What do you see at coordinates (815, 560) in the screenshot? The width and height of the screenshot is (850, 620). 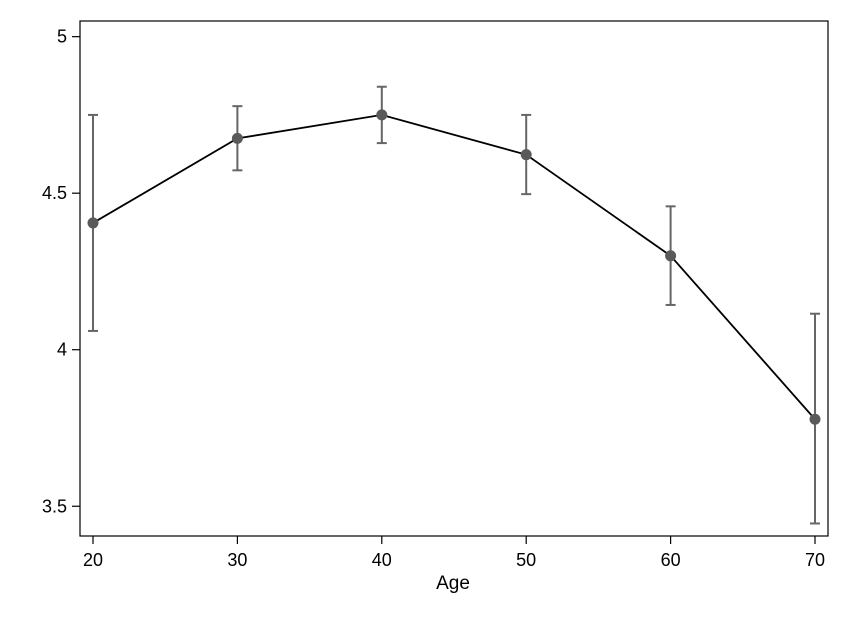 I see `x-tick-label: 70` at bounding box center [815, 560].